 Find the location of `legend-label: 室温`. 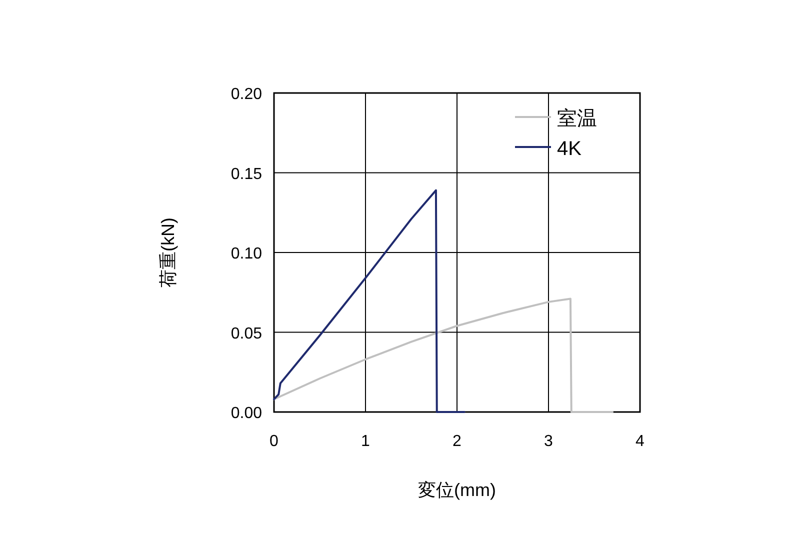

legend-label: 室温 is located at coordinates (577, 118).